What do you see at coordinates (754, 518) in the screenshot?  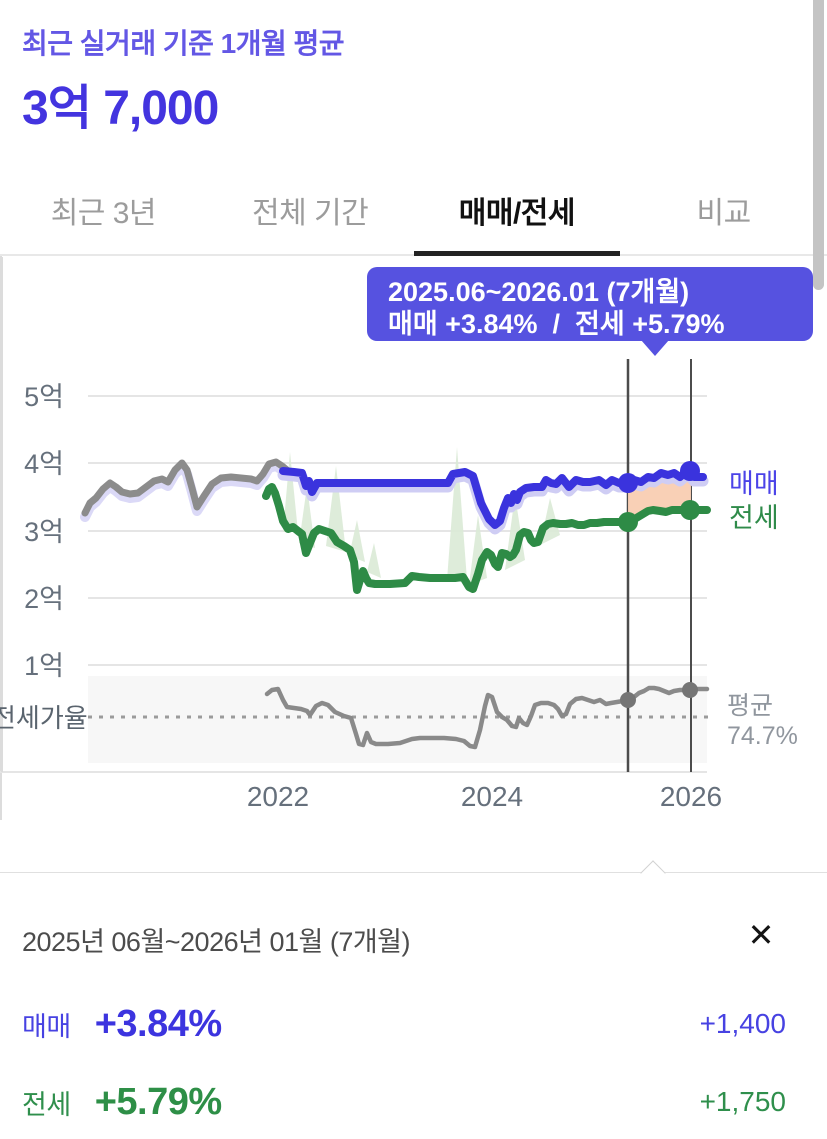 I see `chart-label-전세: 전세` at bounding box center [754, 518].